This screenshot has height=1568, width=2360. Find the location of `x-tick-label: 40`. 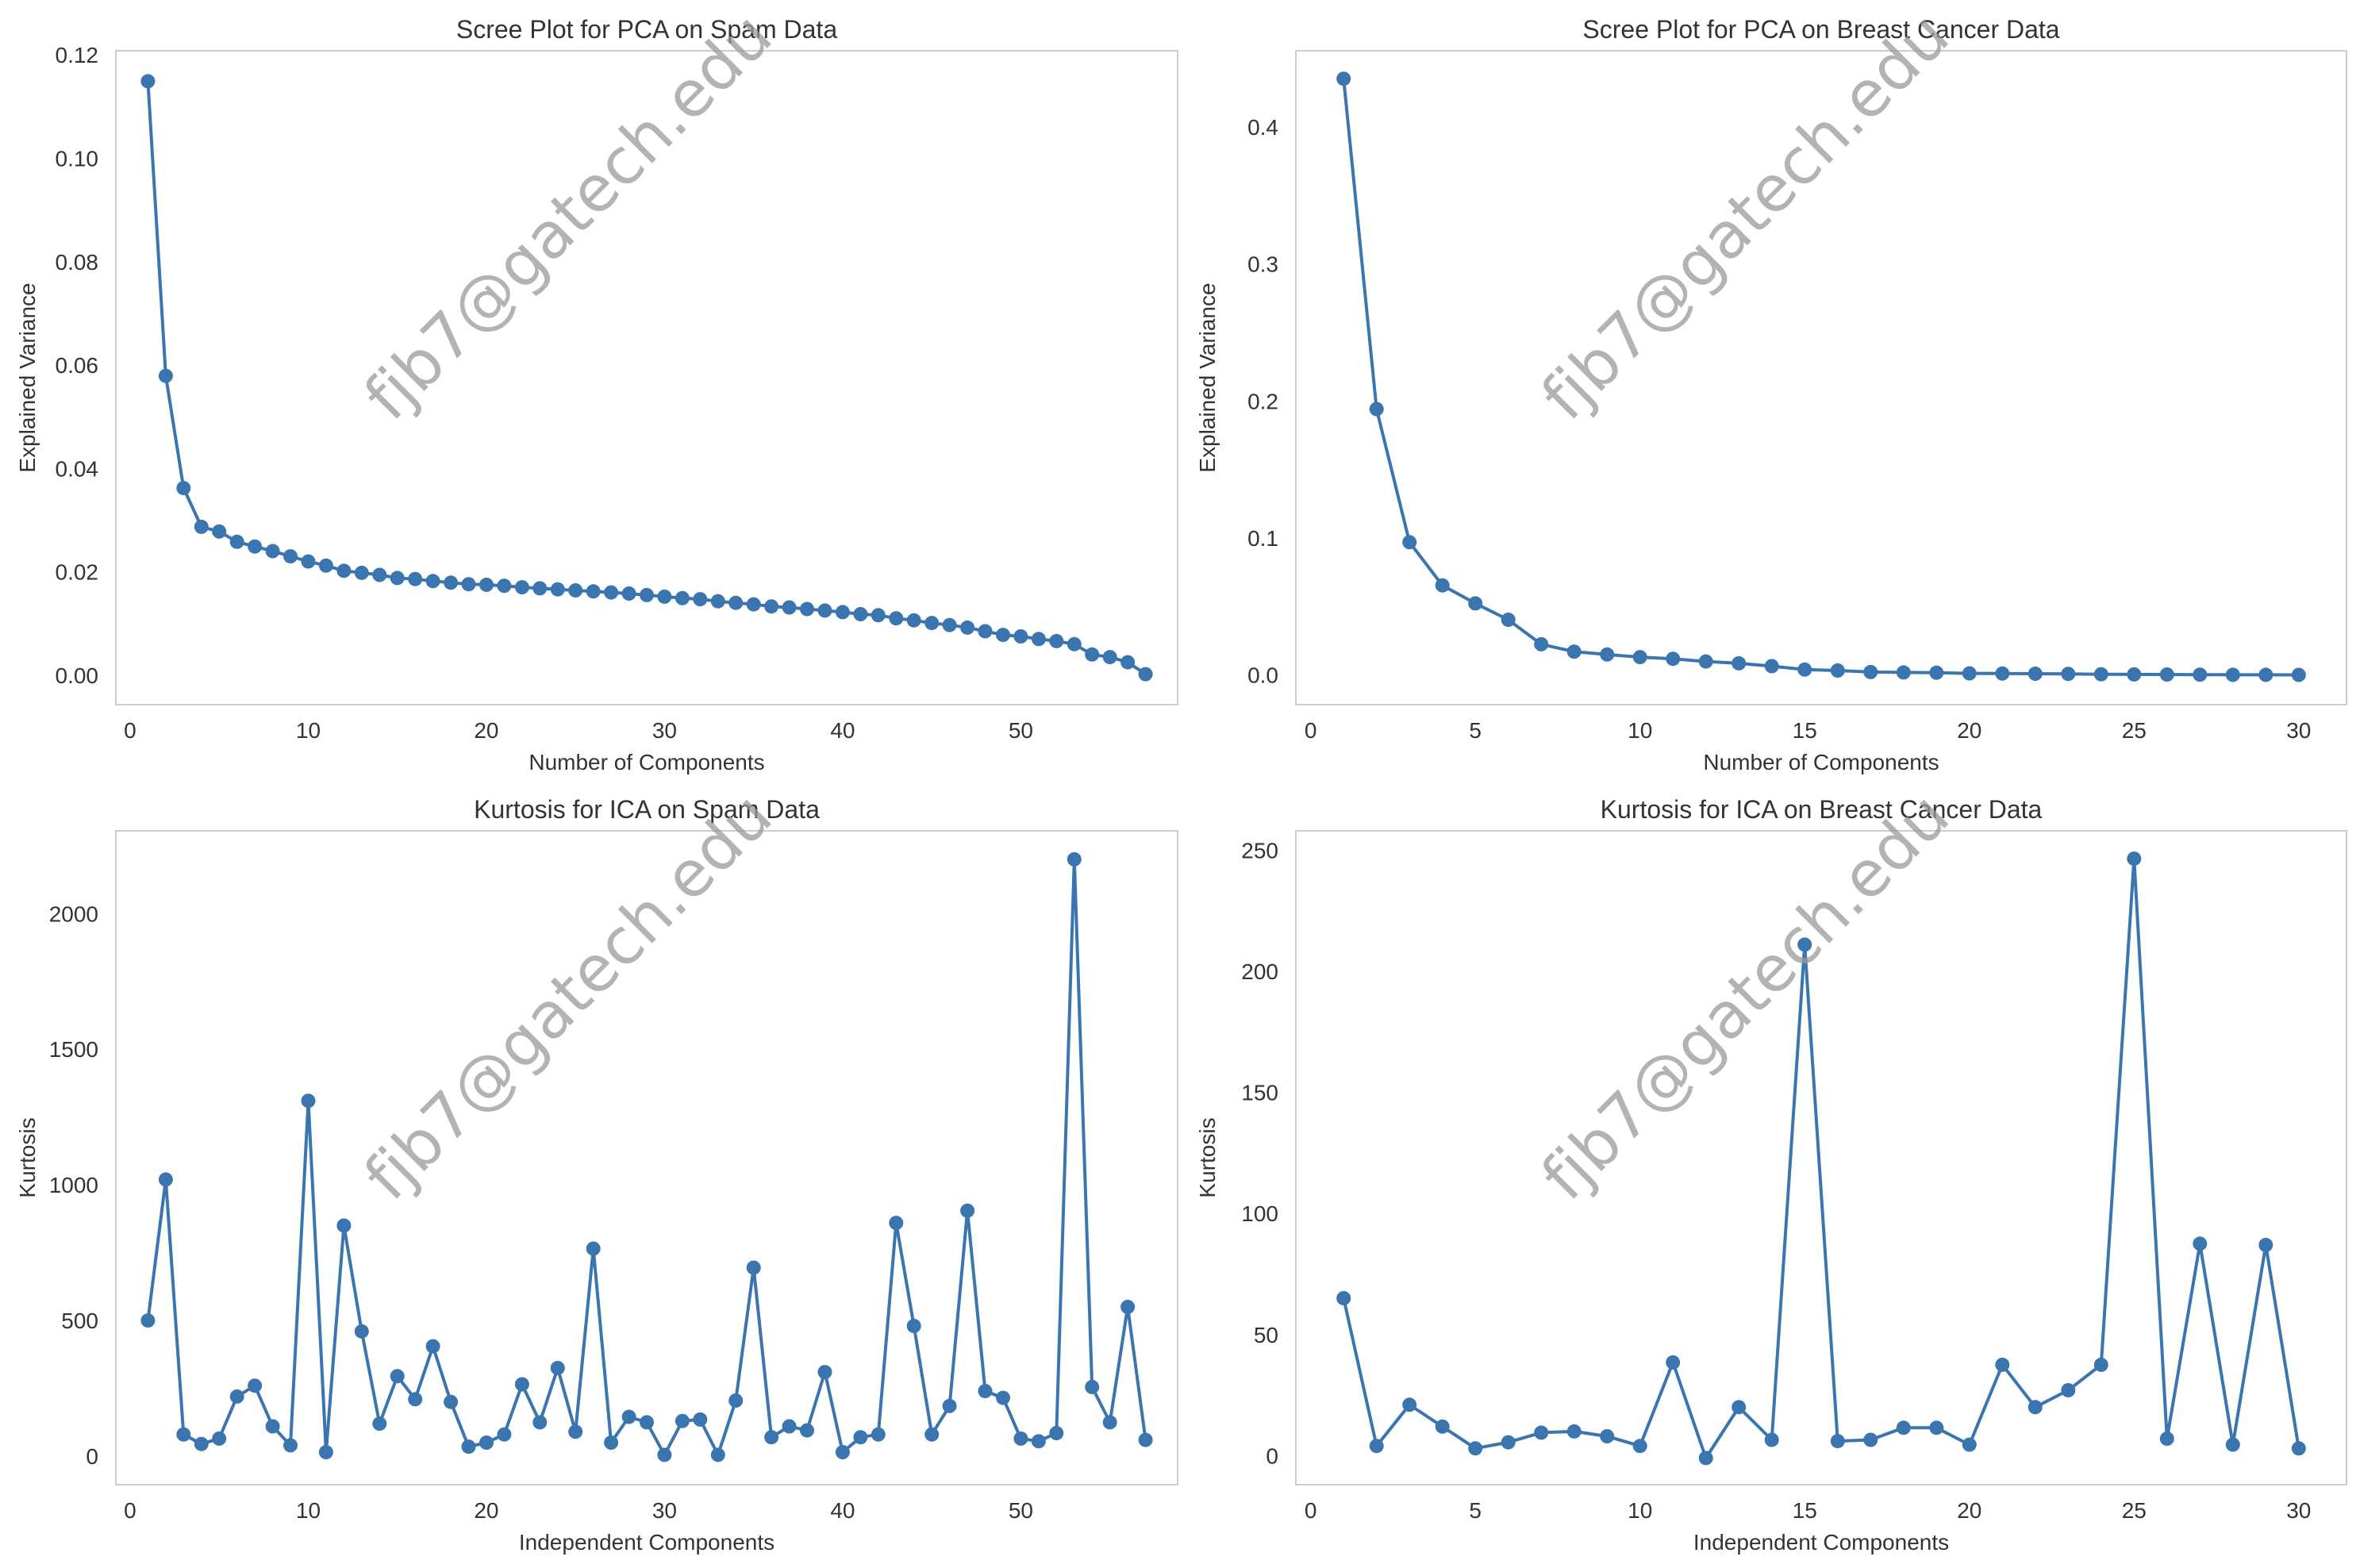

x-tick-label: 40 is located at coordinates (843, 730).